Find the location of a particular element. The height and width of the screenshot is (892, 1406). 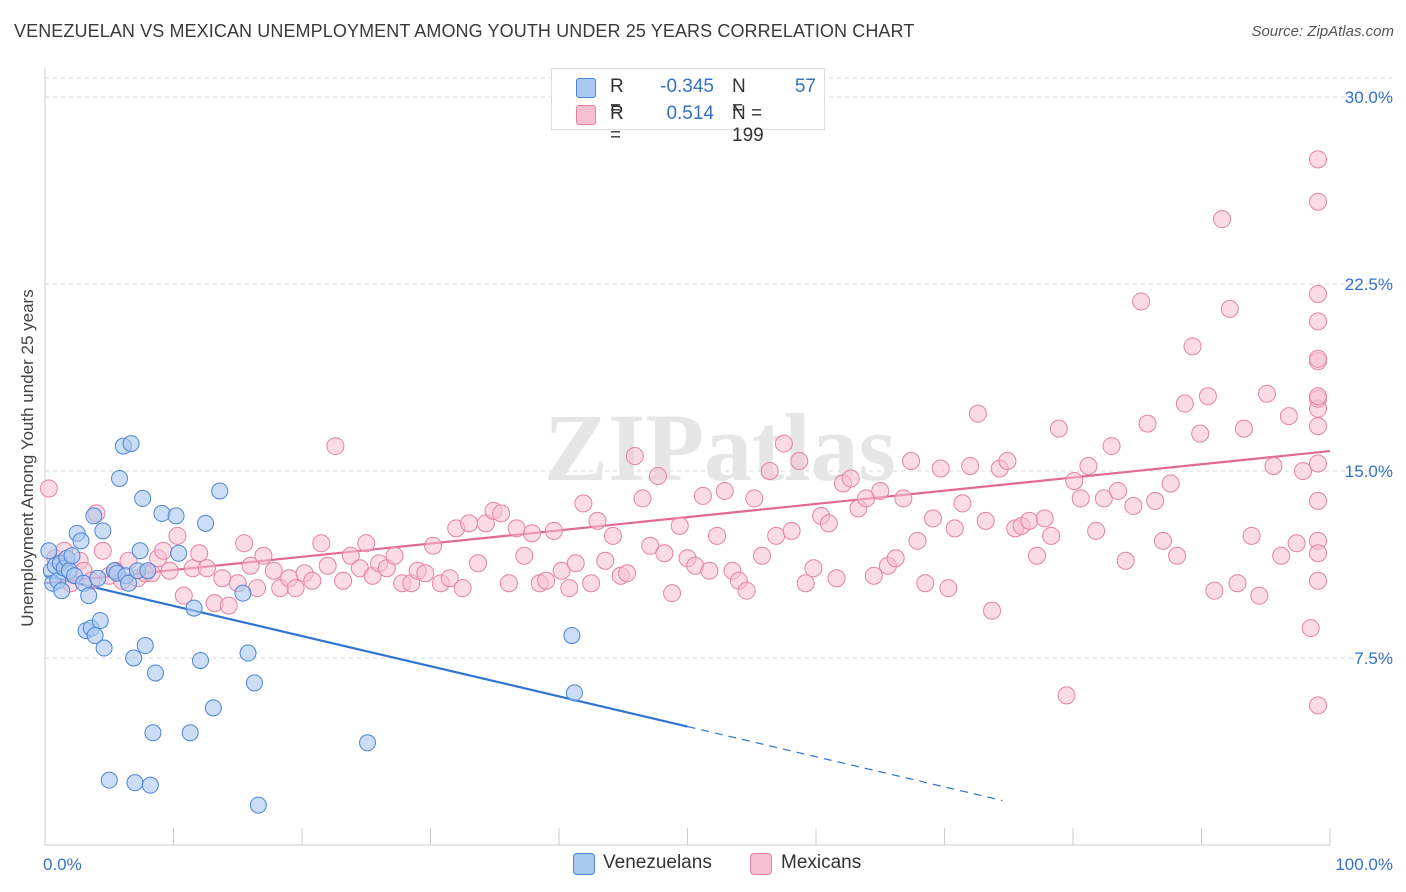

y-tick-label-1: 15.0% is located at coordinates (1369, 471).